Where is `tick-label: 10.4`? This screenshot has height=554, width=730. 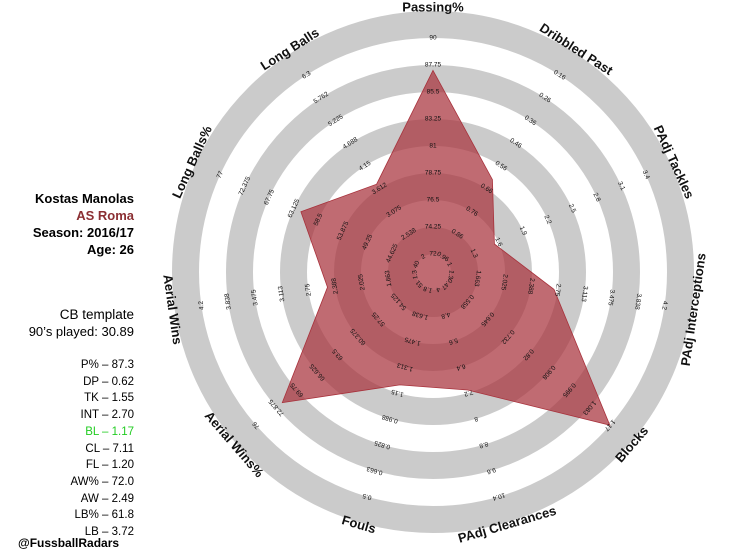
tick-label: 10.4 is located at coordinates (498, 496).